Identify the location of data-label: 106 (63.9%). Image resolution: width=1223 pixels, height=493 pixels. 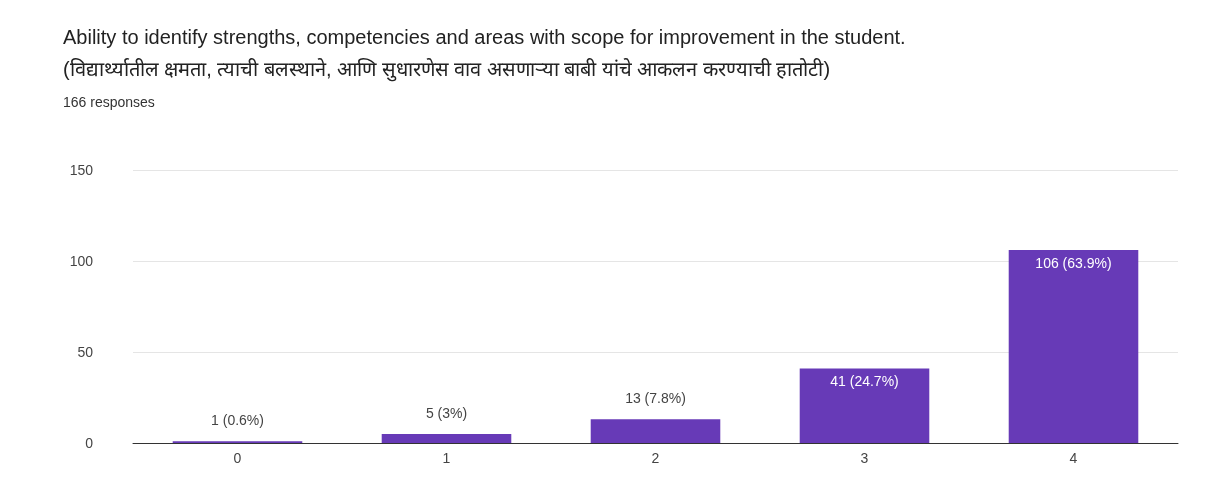
(1073, 263).